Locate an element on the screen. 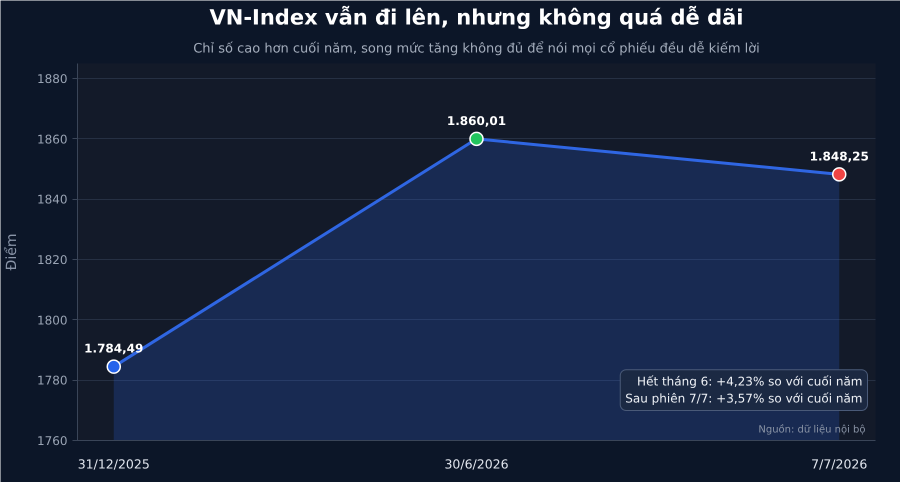 This screenshot has height=482, width=900. x-tick-label: 31/12/2025 is located at coordinates (114, 464).